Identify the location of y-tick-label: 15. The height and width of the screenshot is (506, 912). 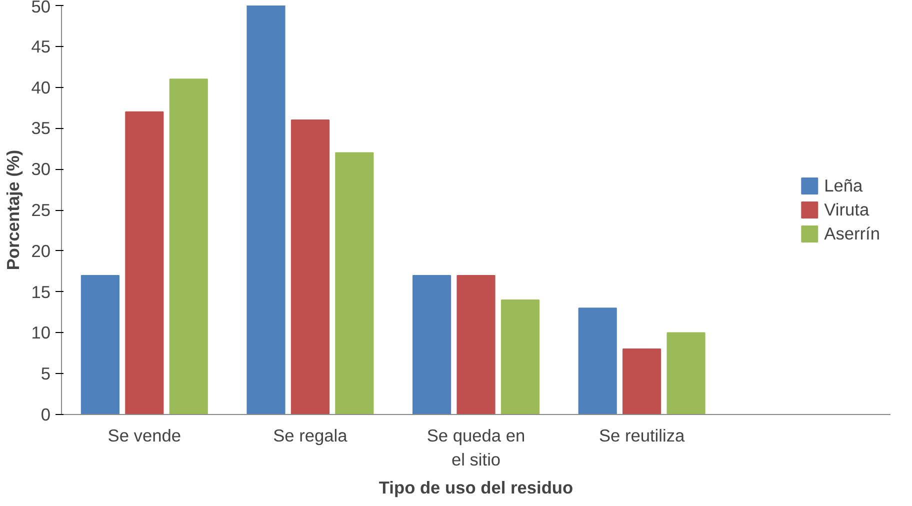
(41, 292).